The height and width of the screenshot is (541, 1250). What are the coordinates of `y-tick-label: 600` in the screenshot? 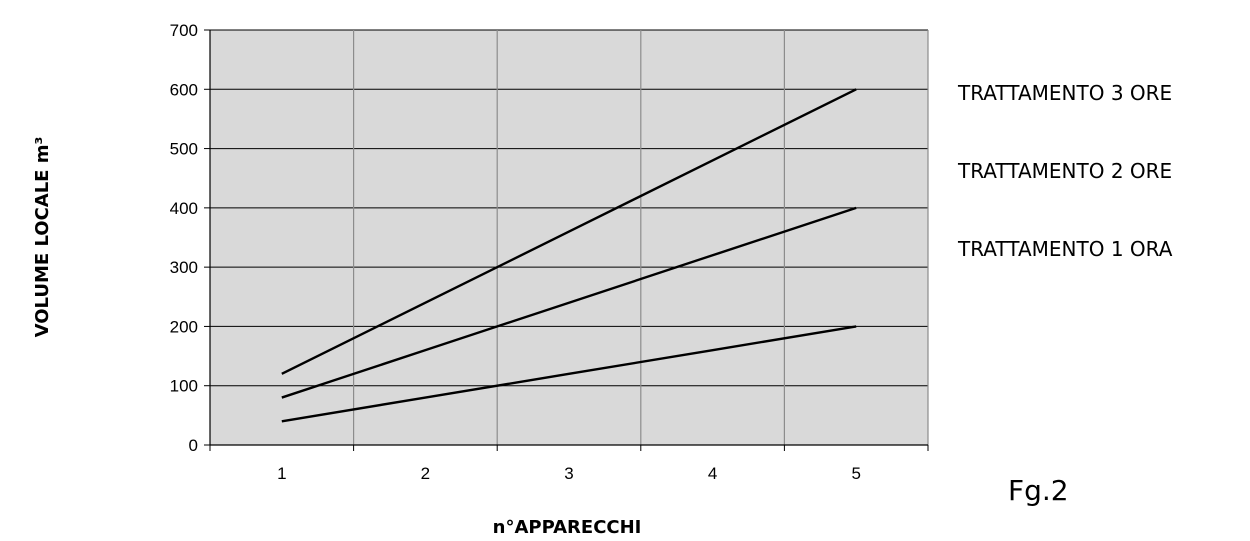 It's located at (184, 89).